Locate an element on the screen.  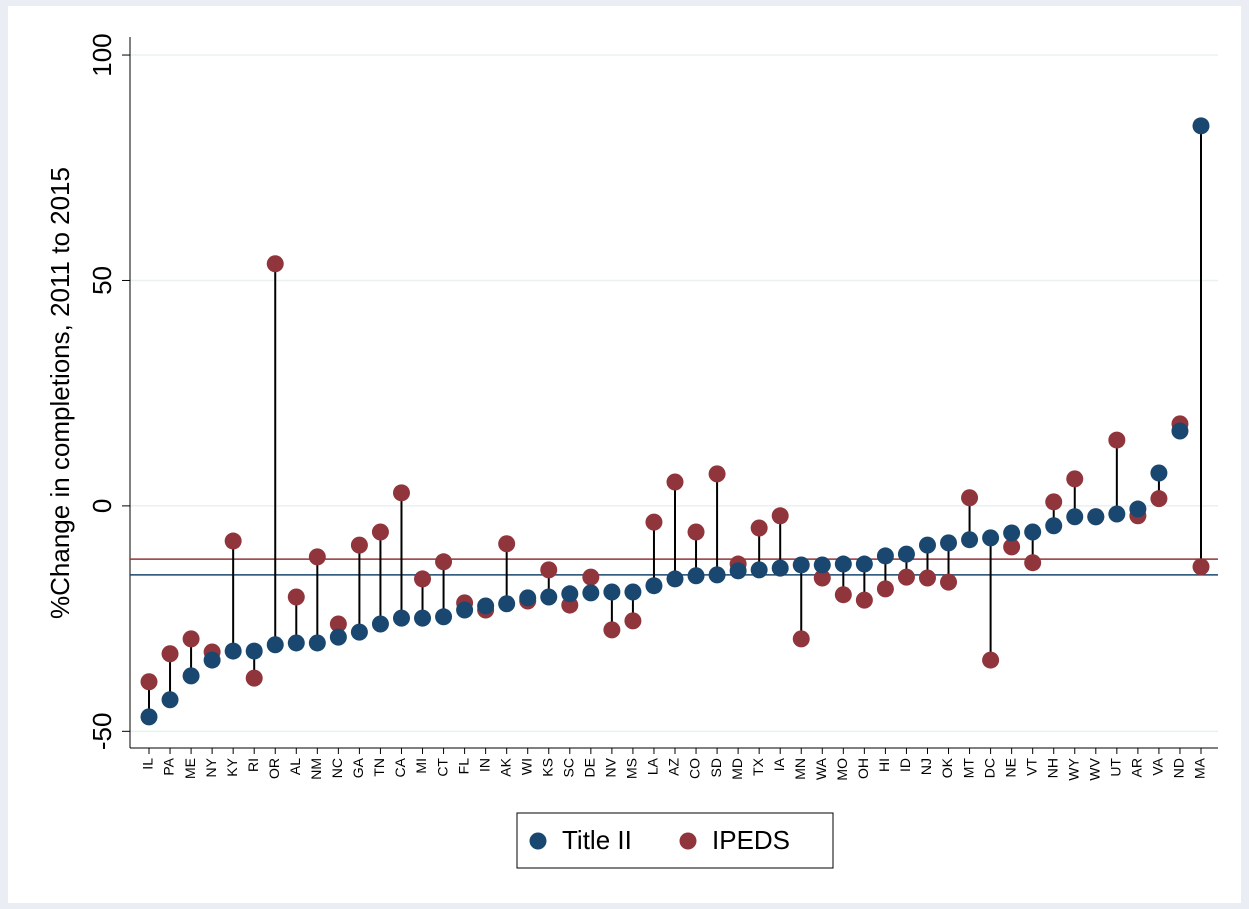
x-tick-label: RI is located at coordinates (253, 765).